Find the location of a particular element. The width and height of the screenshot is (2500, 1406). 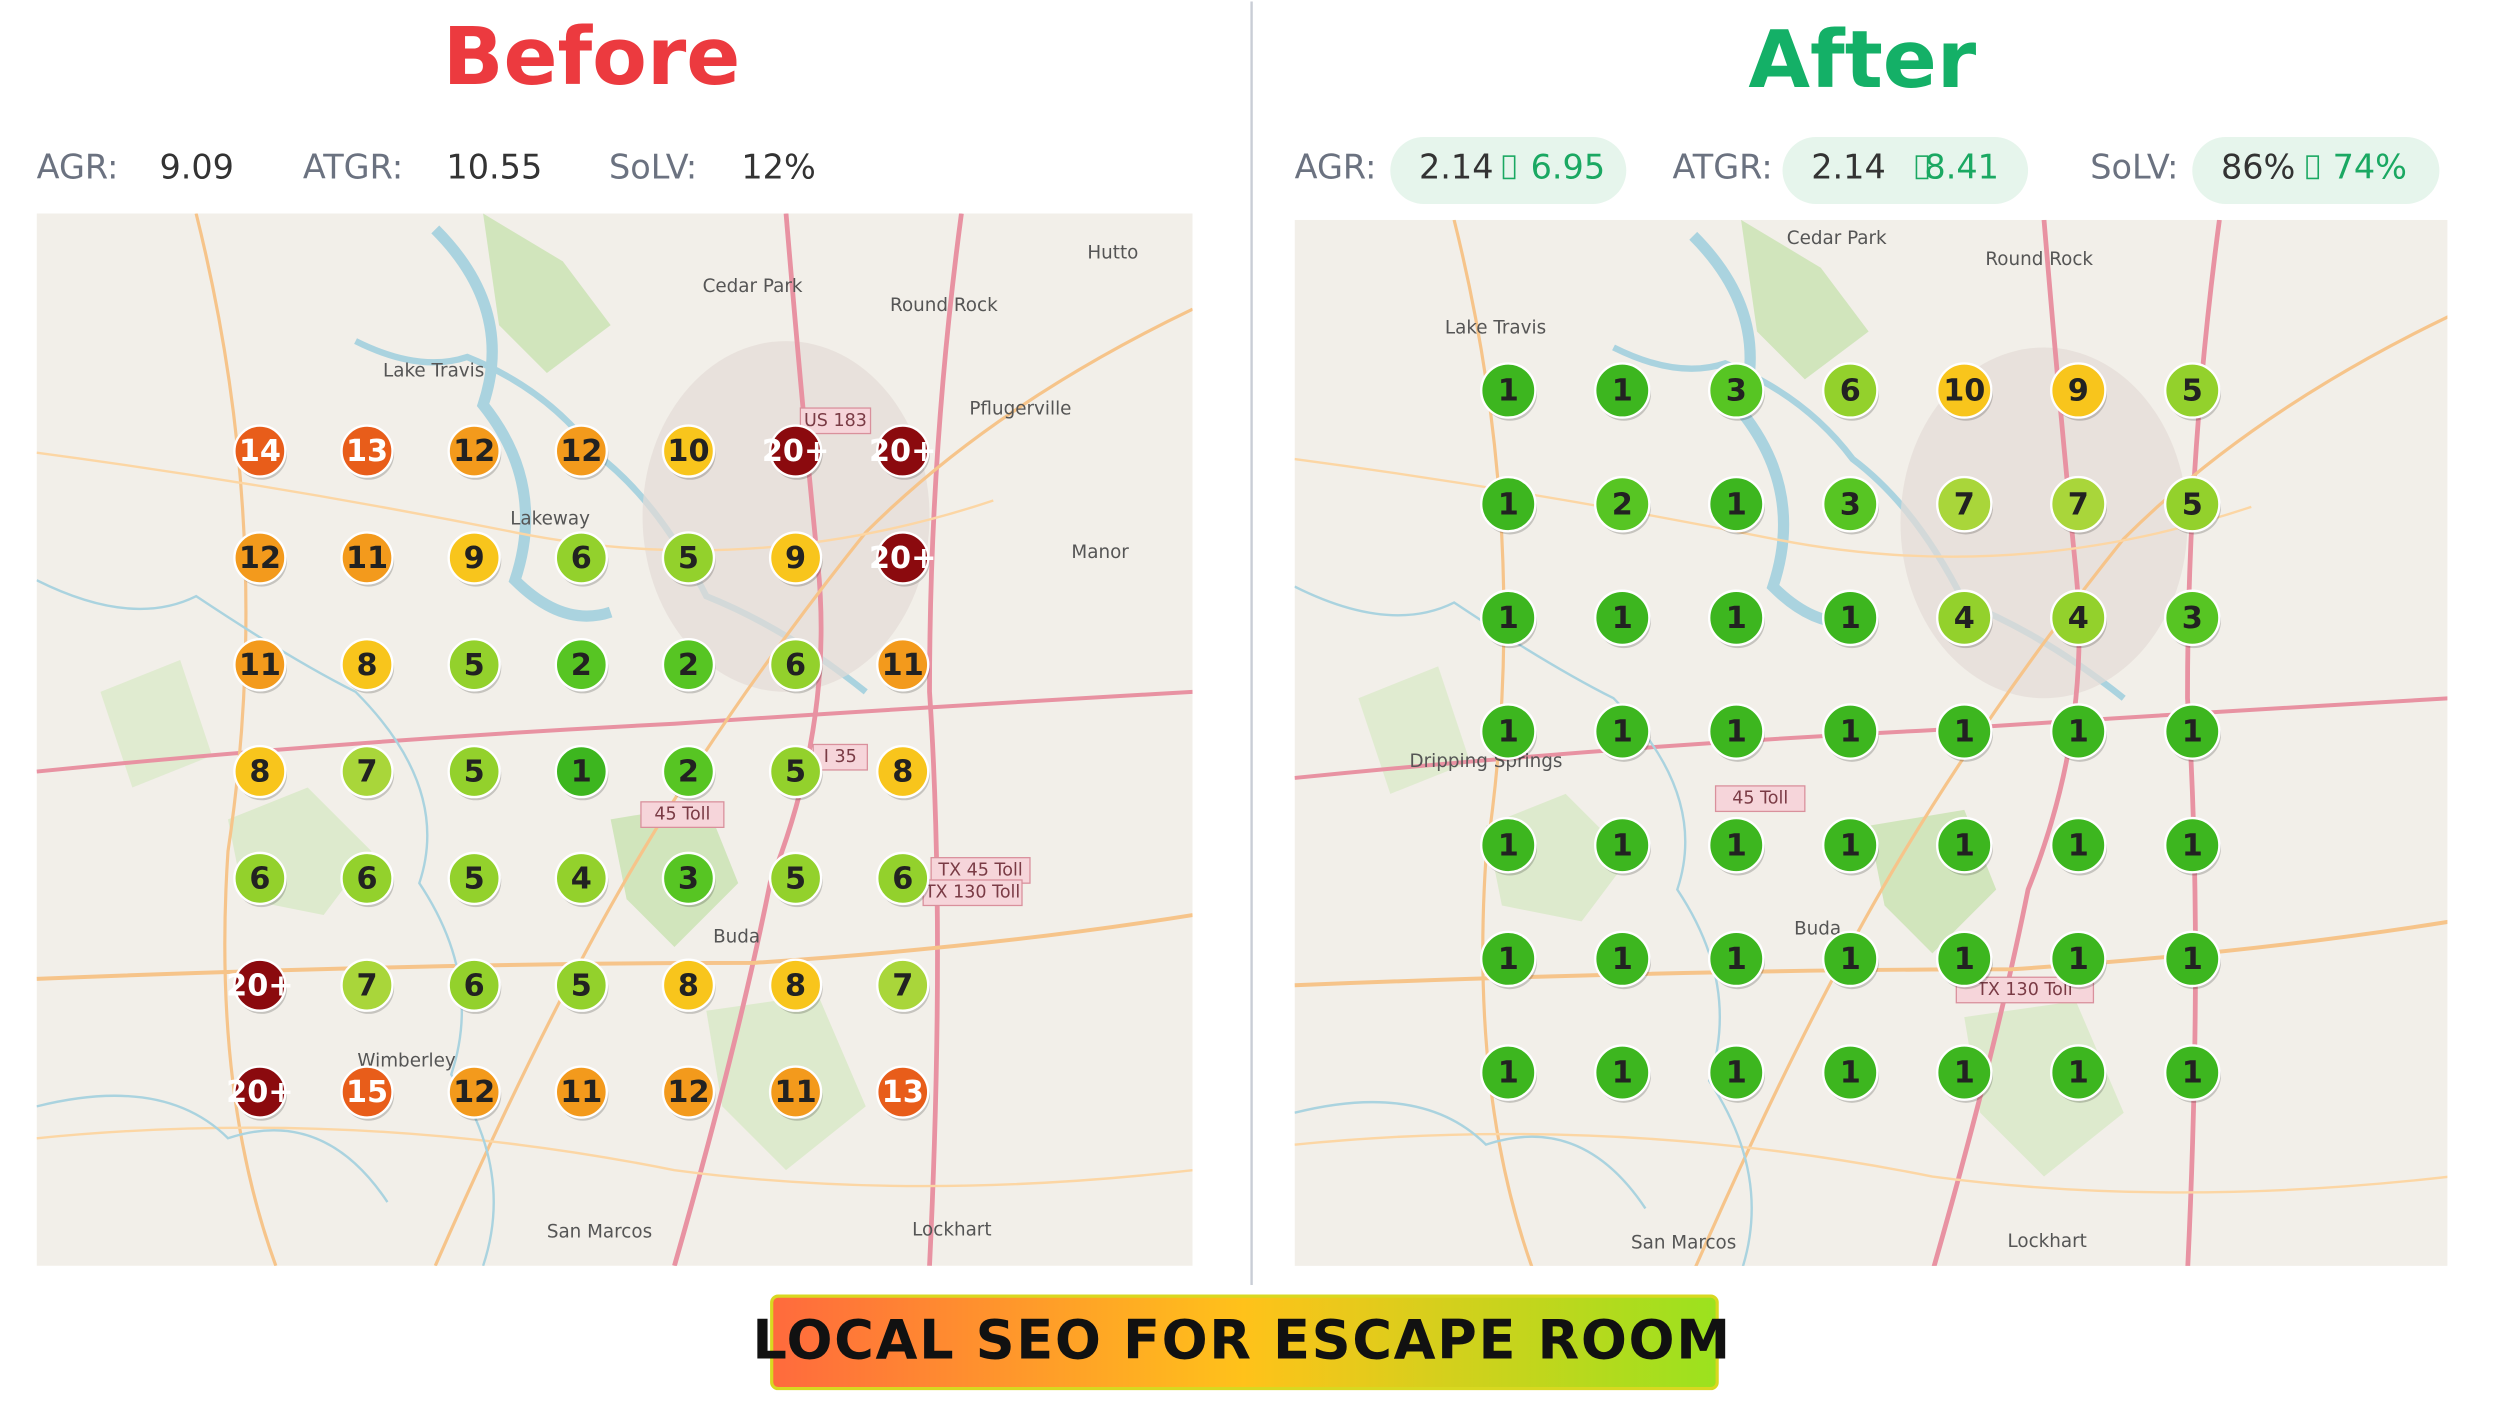

place-label: Buda is located at coordinates (1817, 928).